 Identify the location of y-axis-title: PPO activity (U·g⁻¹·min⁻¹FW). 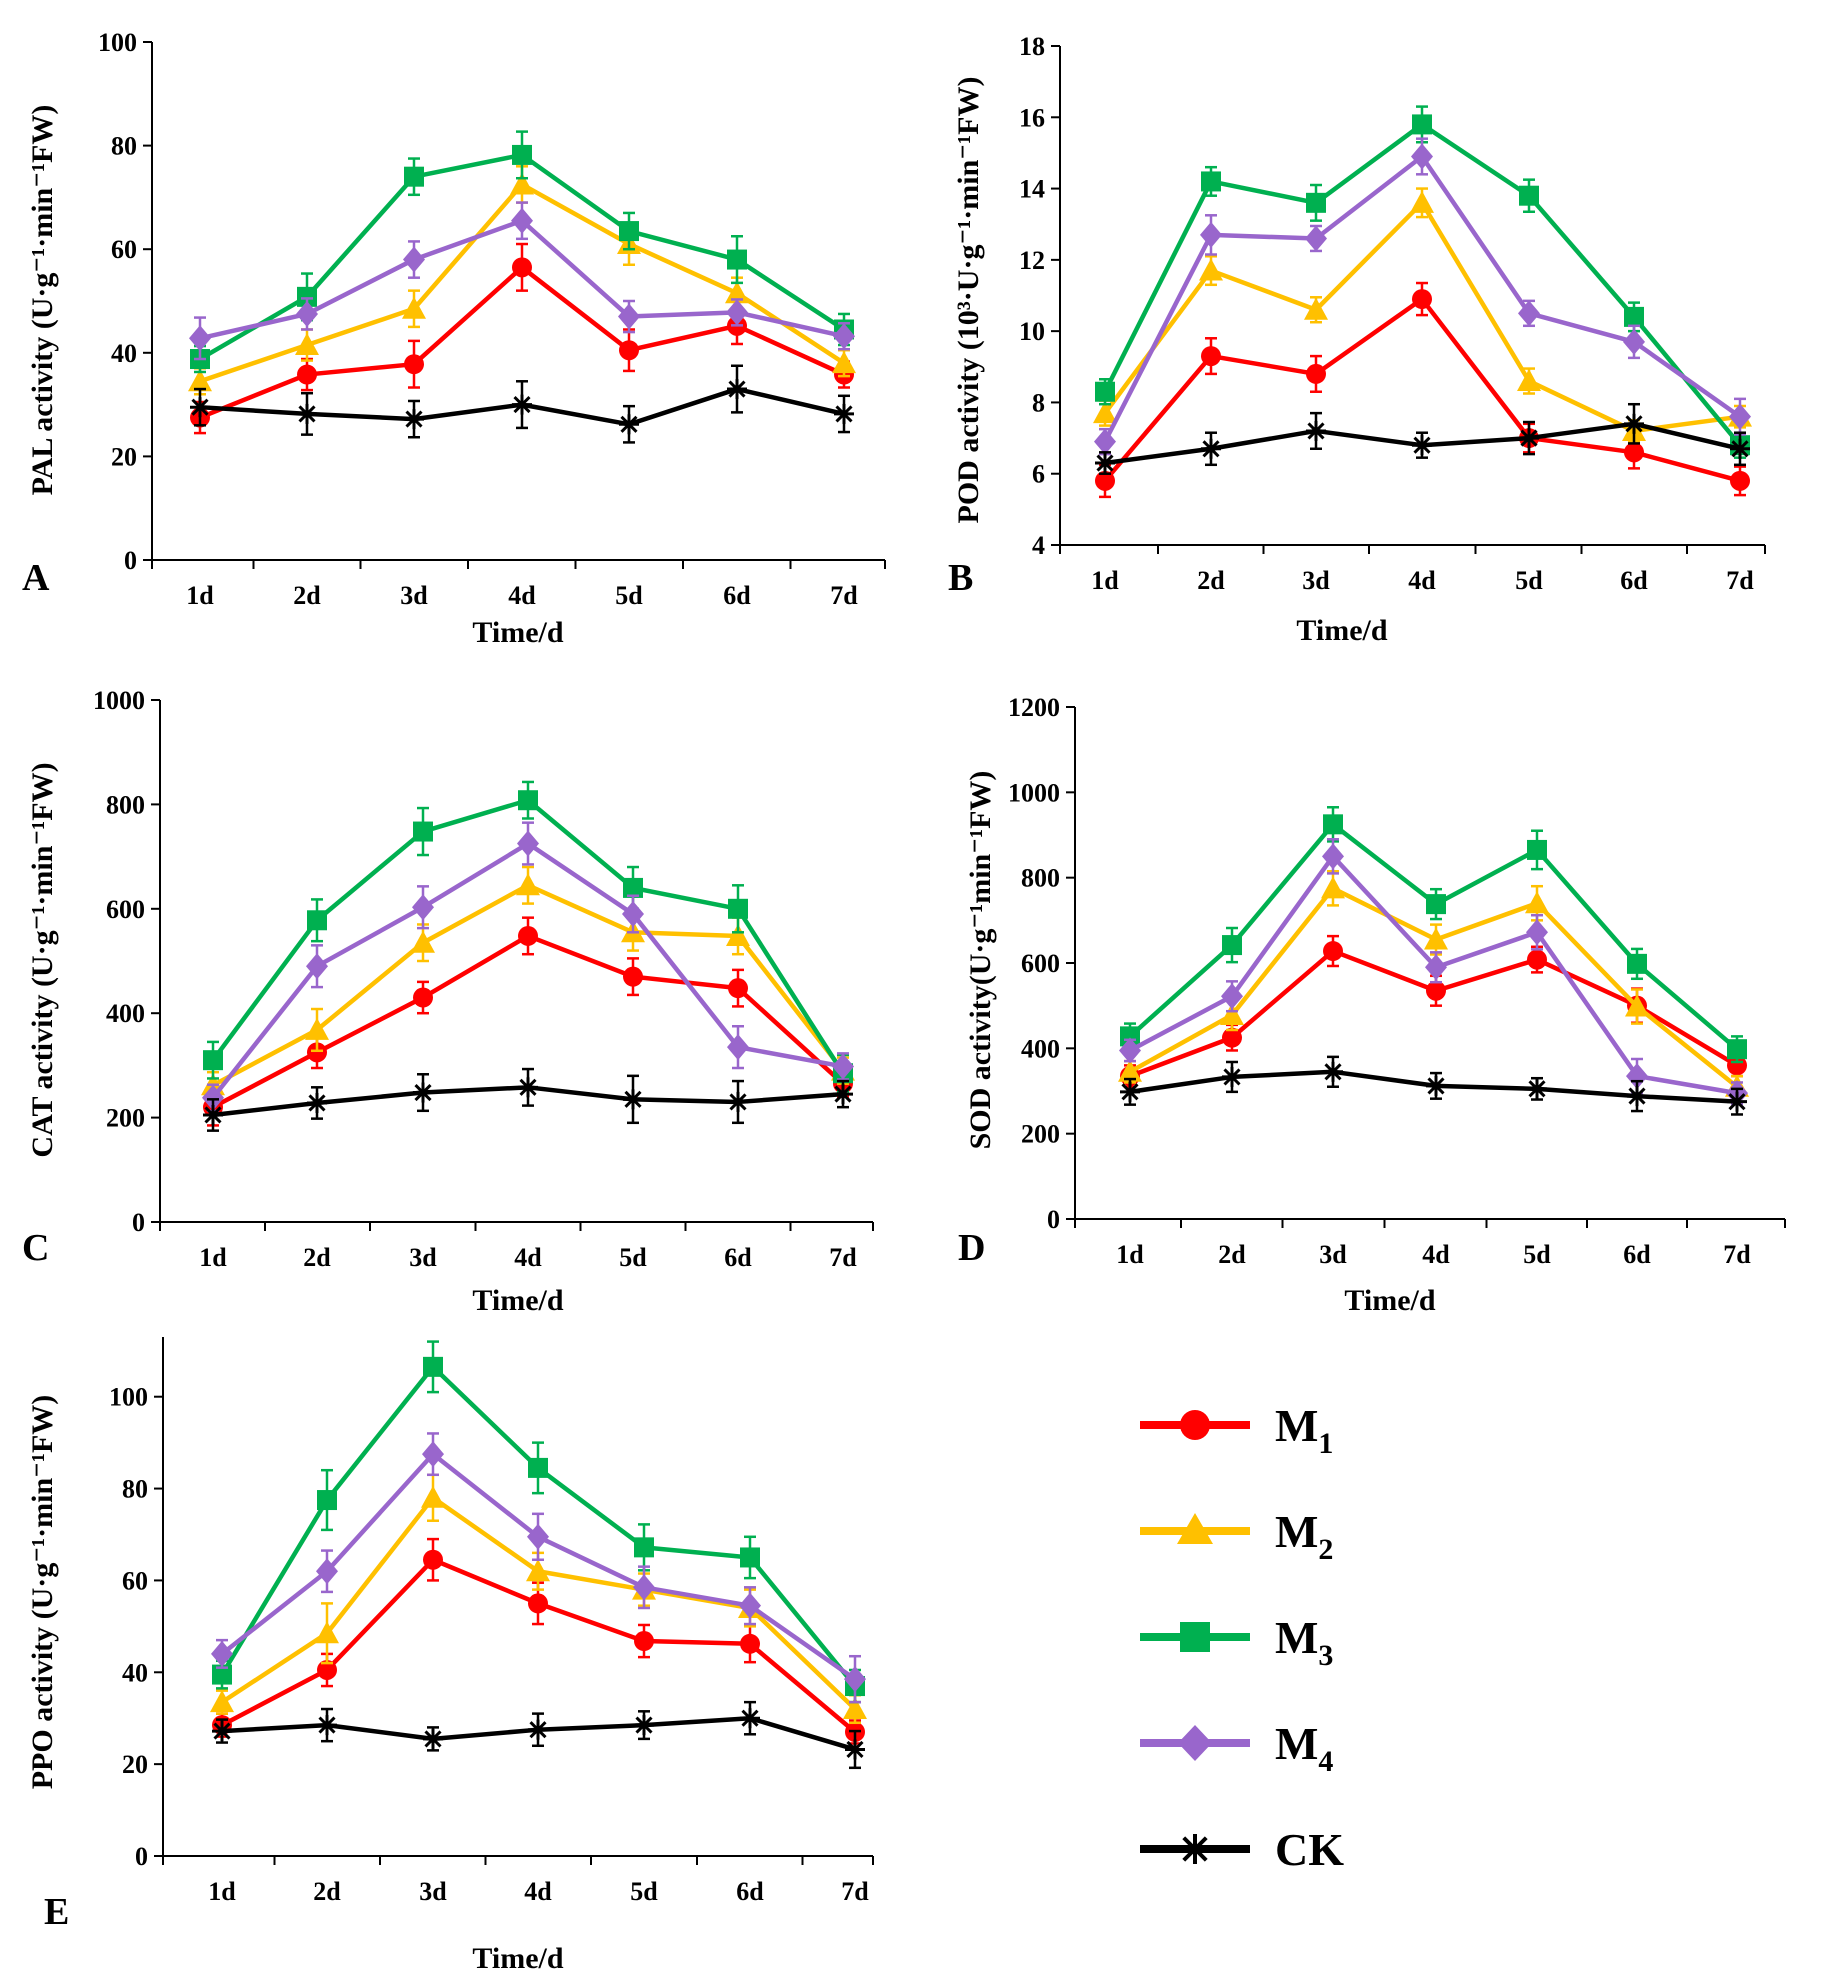
(42, 1592).